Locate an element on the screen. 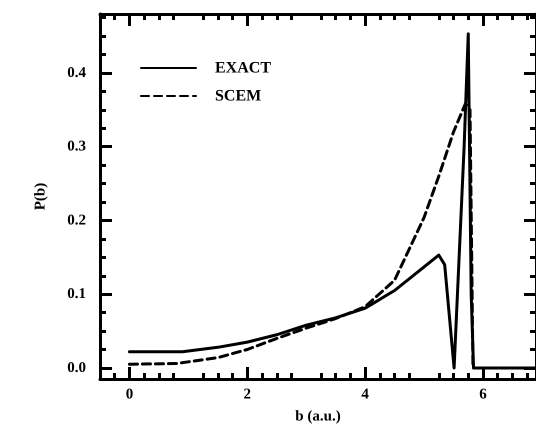  y-tick-label: 0.2 is located at coordinates (76, 220).